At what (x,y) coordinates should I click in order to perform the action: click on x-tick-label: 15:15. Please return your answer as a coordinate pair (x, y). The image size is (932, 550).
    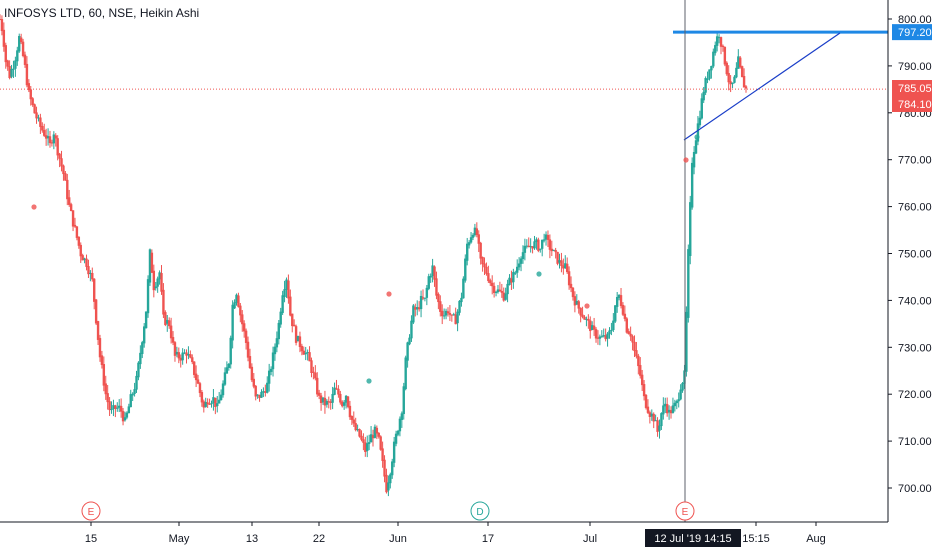
    Looking at the image, I should click on (756, 539).